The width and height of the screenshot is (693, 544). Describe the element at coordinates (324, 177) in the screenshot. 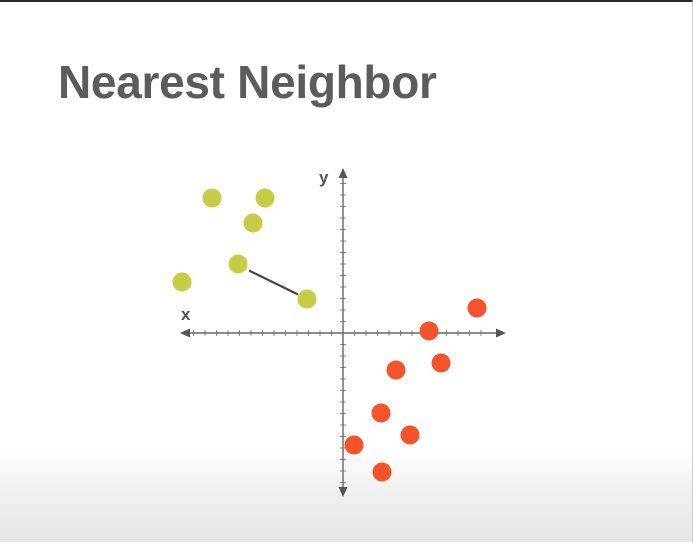

I see `y-axis-label: y` at that location.